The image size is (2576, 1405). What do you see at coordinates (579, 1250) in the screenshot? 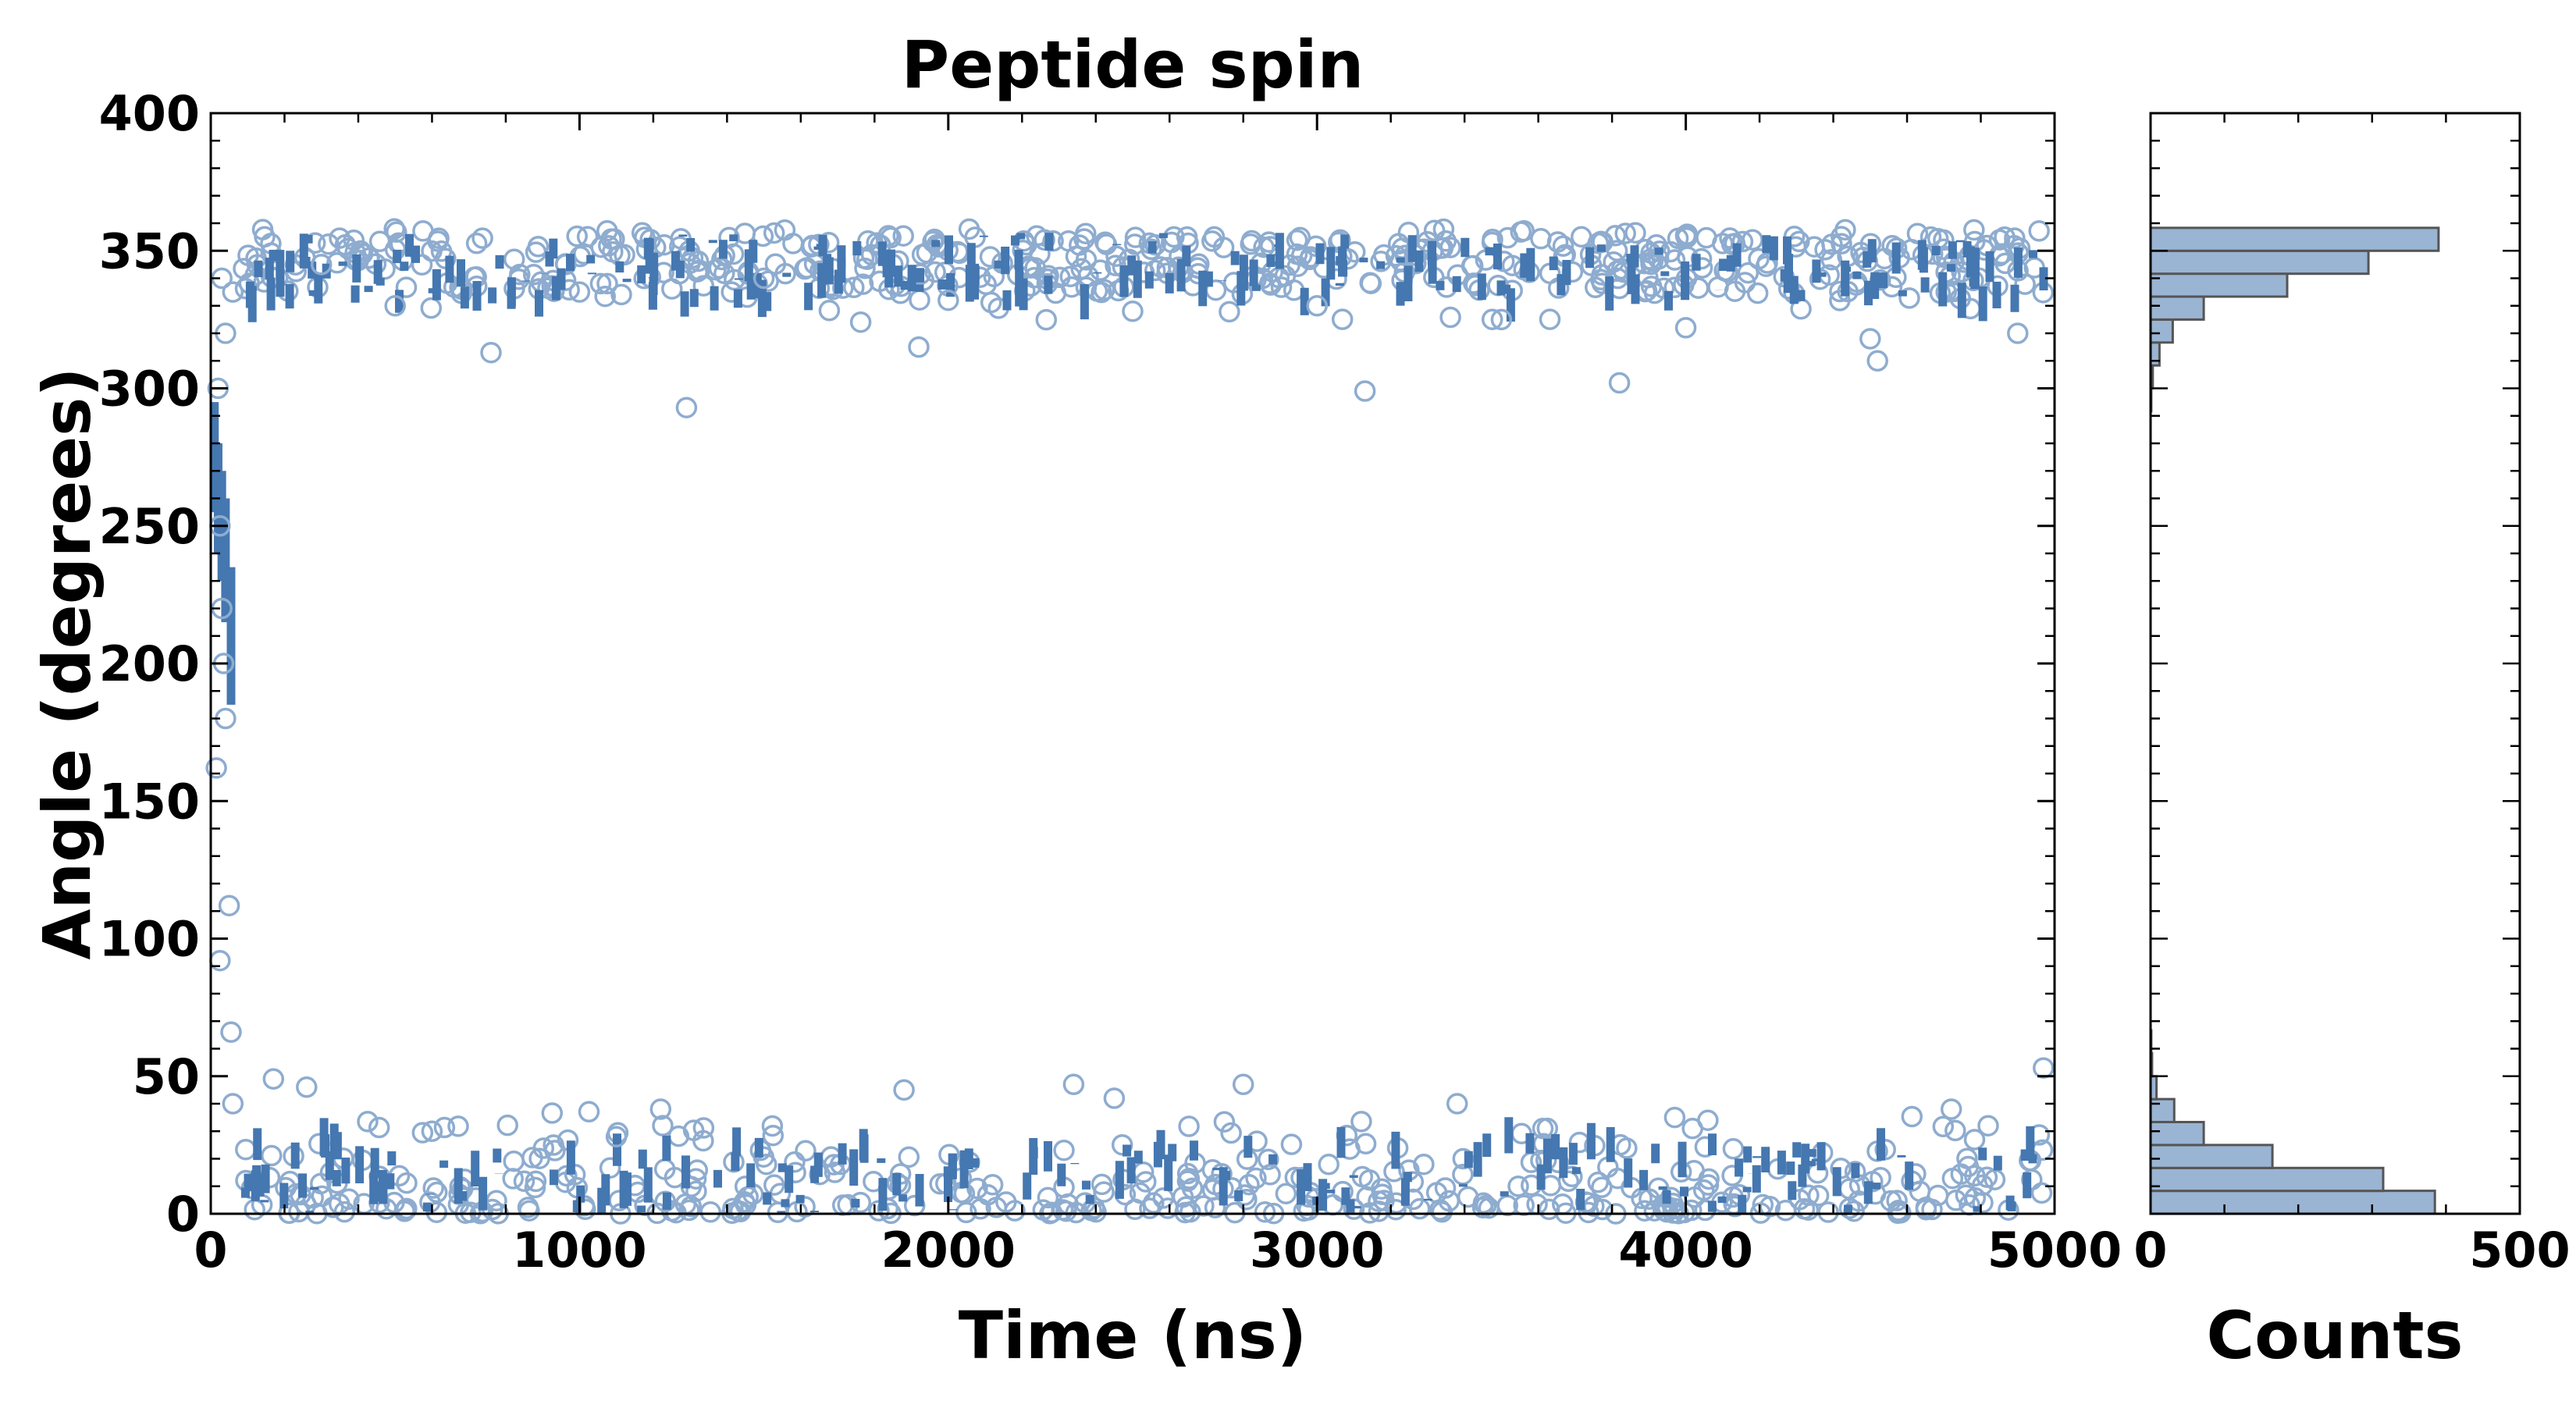
I see `x-tick-label: 1000` at bounding box center [579, 1250].